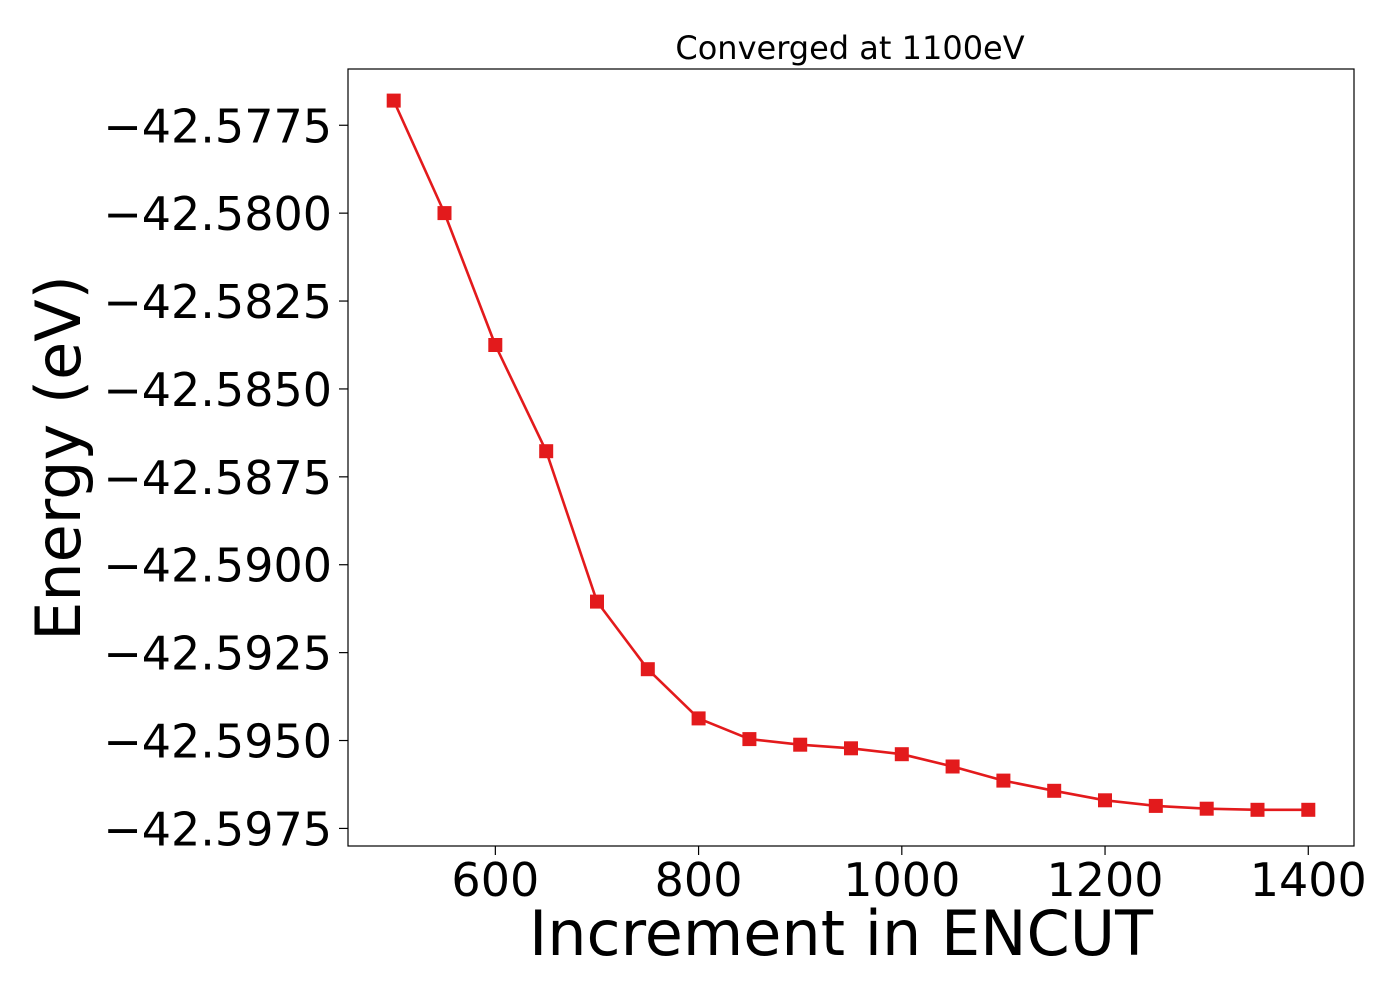 This screenshot has height=1000, width=1400. What do you see at coordinates (217, 566) in the screenshot?
I see `y-tick-label: −42.5900` at bounding box center [217, 566].